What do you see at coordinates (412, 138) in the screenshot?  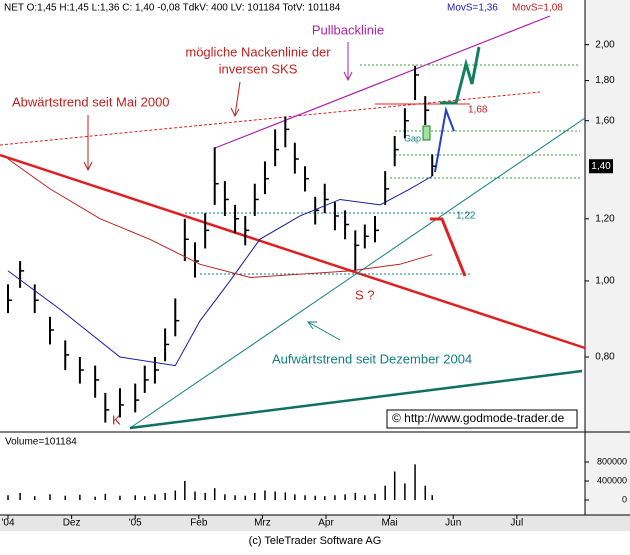 I see `annotation: Gap` at bounding box center [412, 138].